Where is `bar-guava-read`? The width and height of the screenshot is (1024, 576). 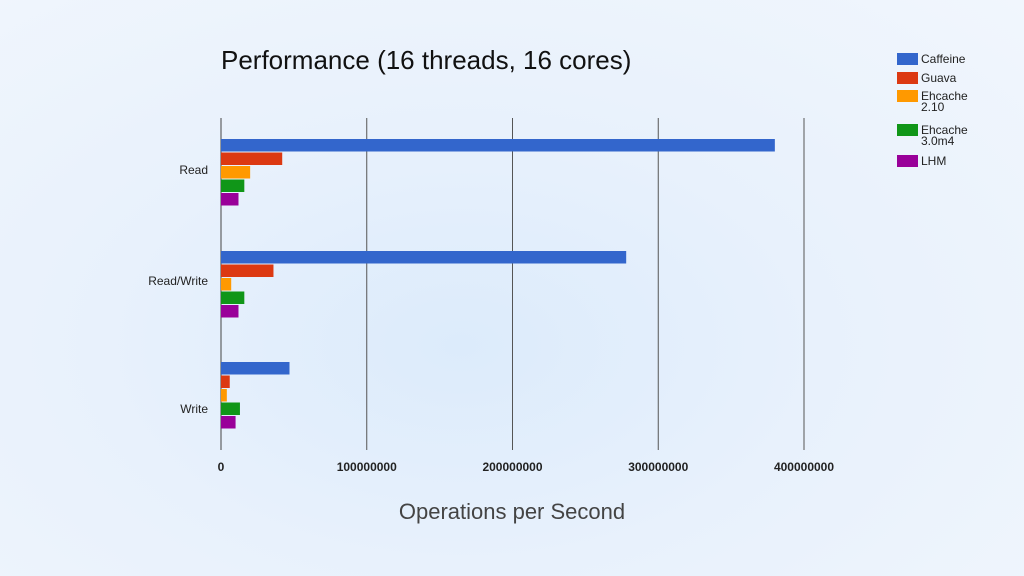
bar-guava-read is located at coordinates (252, 158).